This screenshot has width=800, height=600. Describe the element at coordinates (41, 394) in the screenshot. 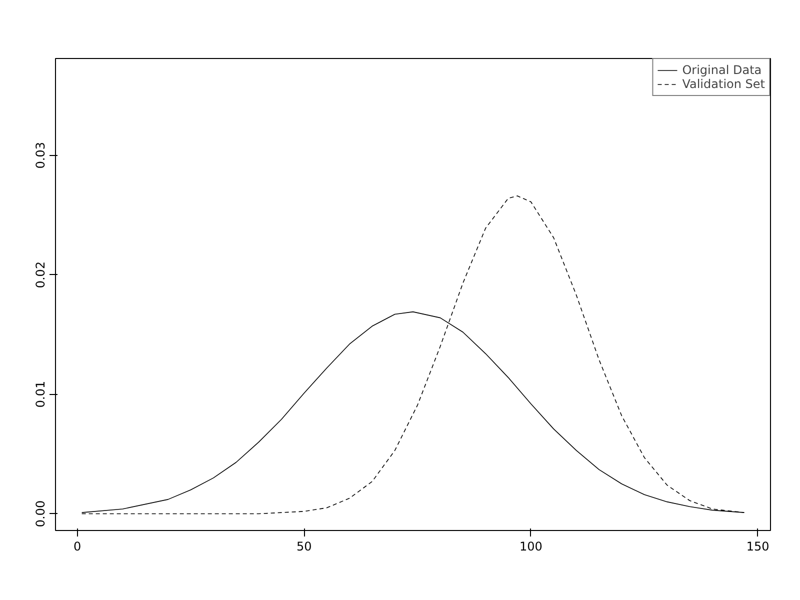

I see `y-tick-label: 0.01` at that location.